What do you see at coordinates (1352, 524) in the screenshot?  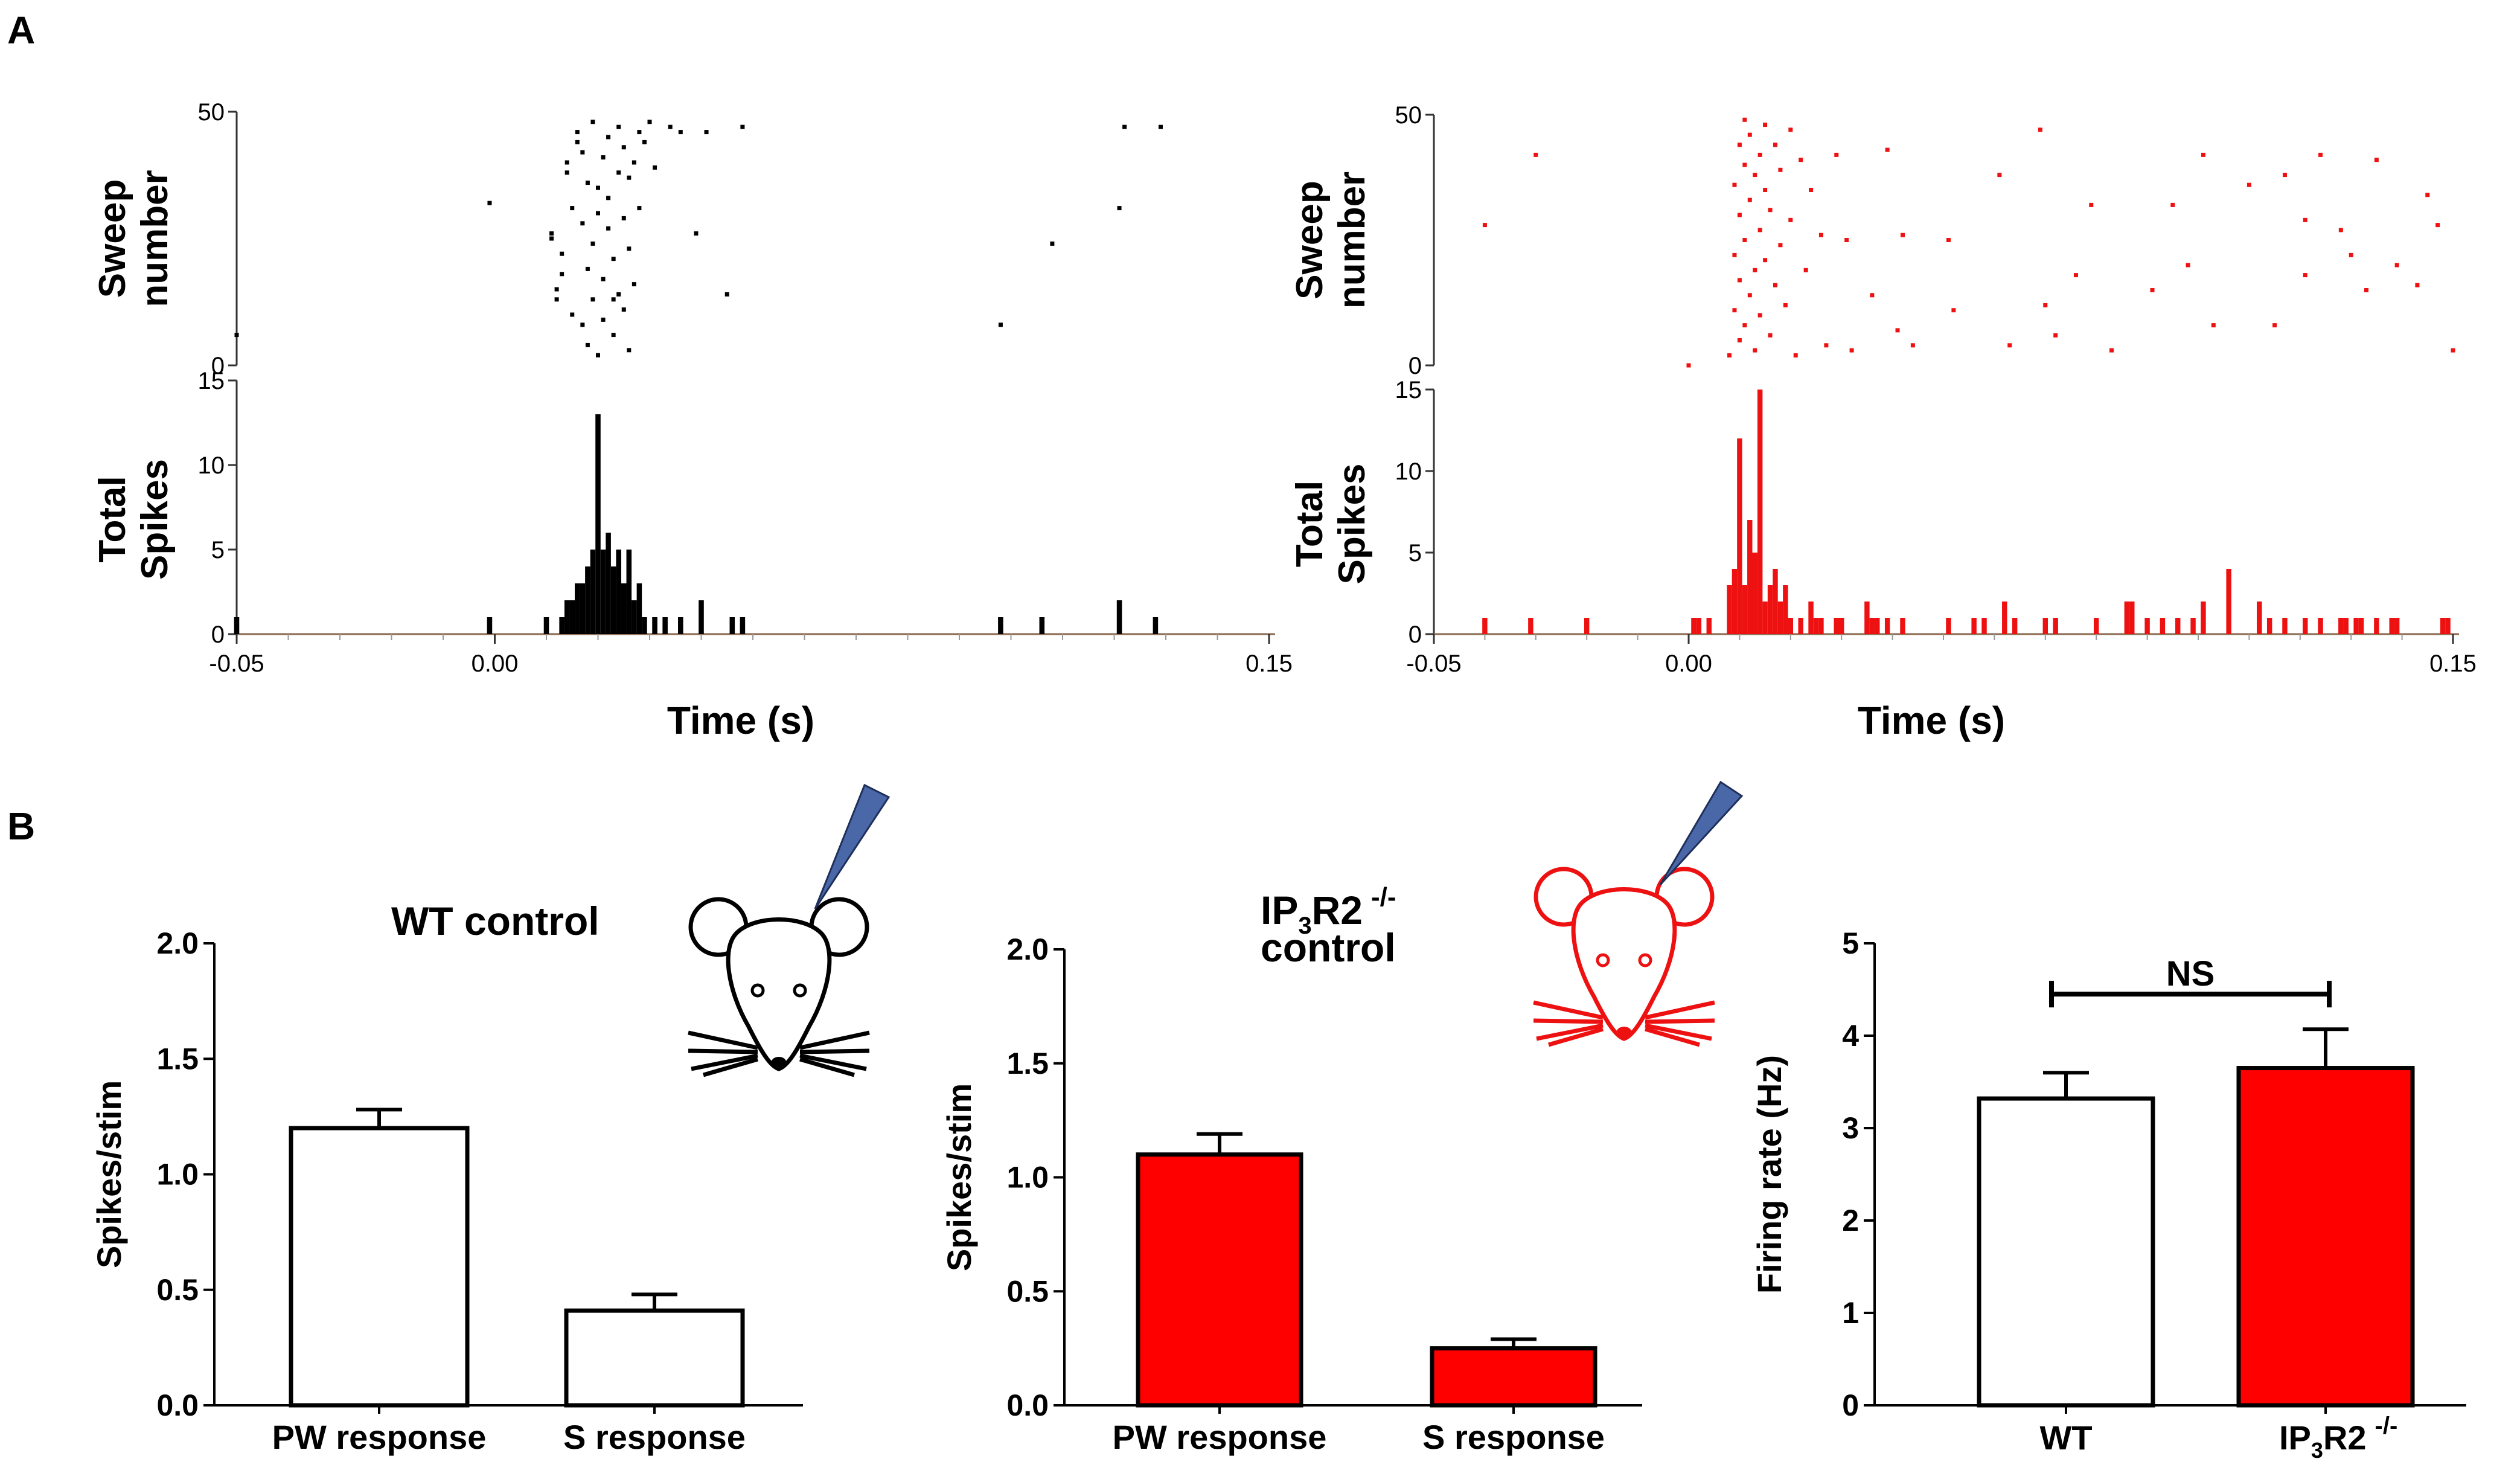 I see `hist_ko-ylabel-2: Spikes` at bounding box center [1352, 524].